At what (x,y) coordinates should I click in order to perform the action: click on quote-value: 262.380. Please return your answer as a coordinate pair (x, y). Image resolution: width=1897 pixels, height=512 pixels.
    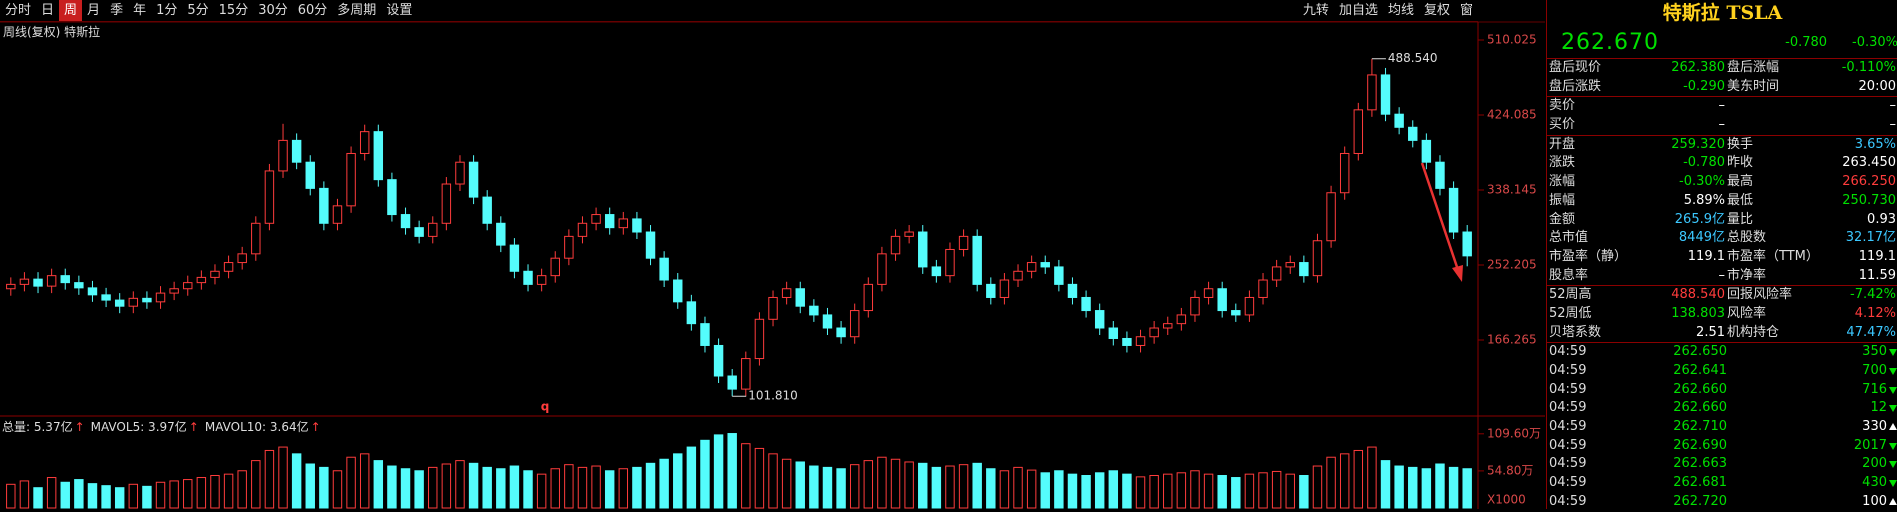
    Looking at the image, I should click on (1698, 67).